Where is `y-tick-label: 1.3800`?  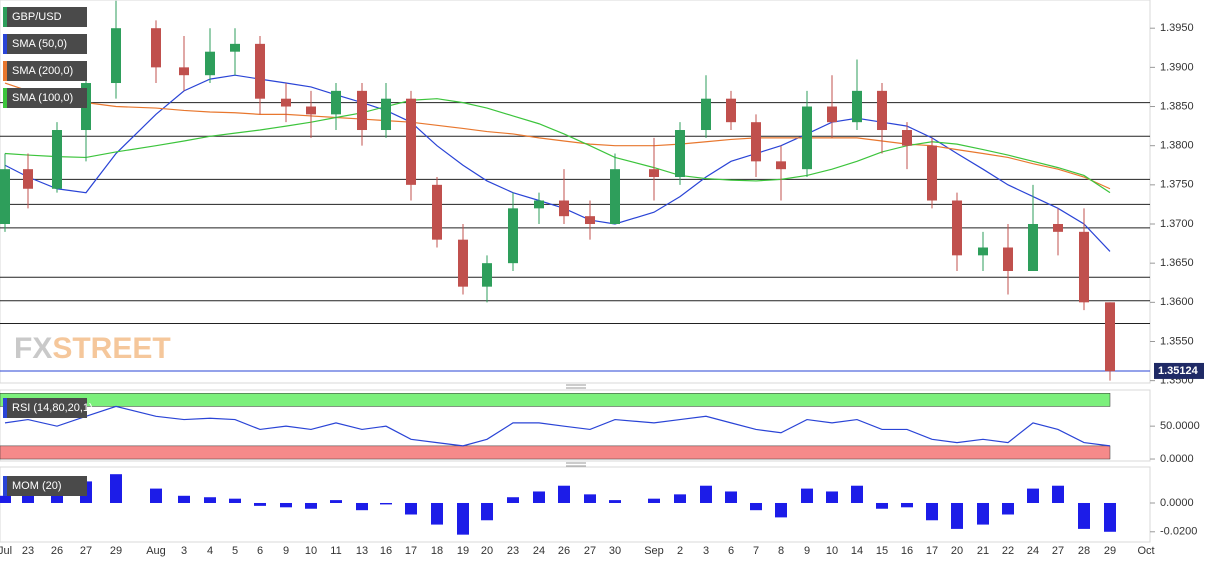
y-tick-label: 1.3800 is located at coordinates (1177, 146).